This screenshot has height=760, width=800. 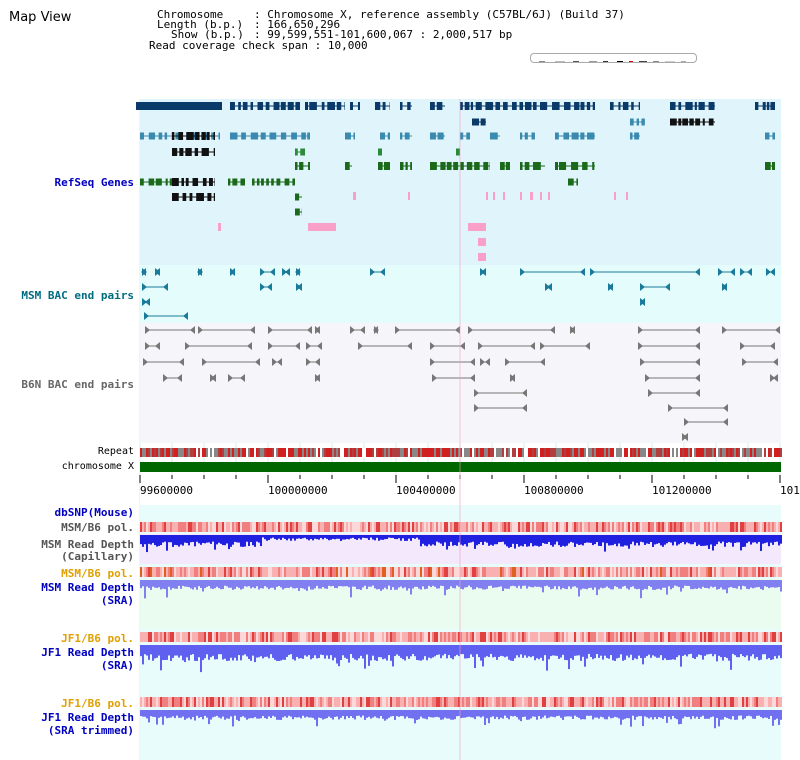 I want to click on track-label-refseq: RefSeq Genes, so click(x=94, y=182).